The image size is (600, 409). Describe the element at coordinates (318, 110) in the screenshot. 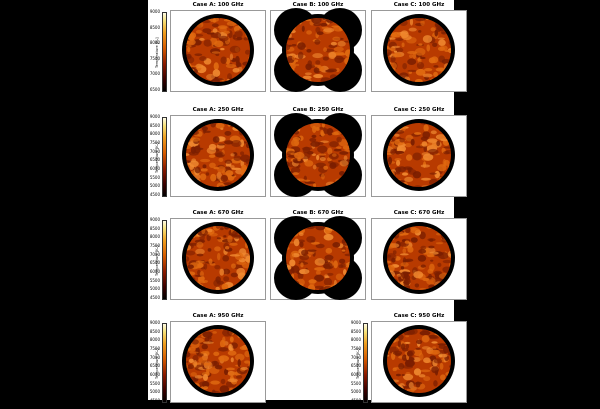

I see `panel-title: Case B: 250 GHz` at that location.